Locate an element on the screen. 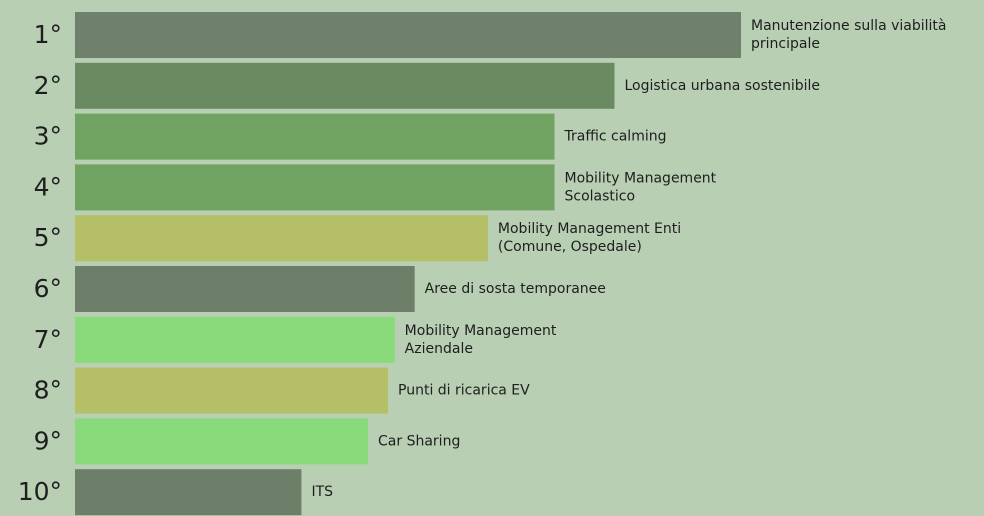 The width and height of the screenshot is (984, 516). rank-label: 8° is located at coordinates (48, 390).